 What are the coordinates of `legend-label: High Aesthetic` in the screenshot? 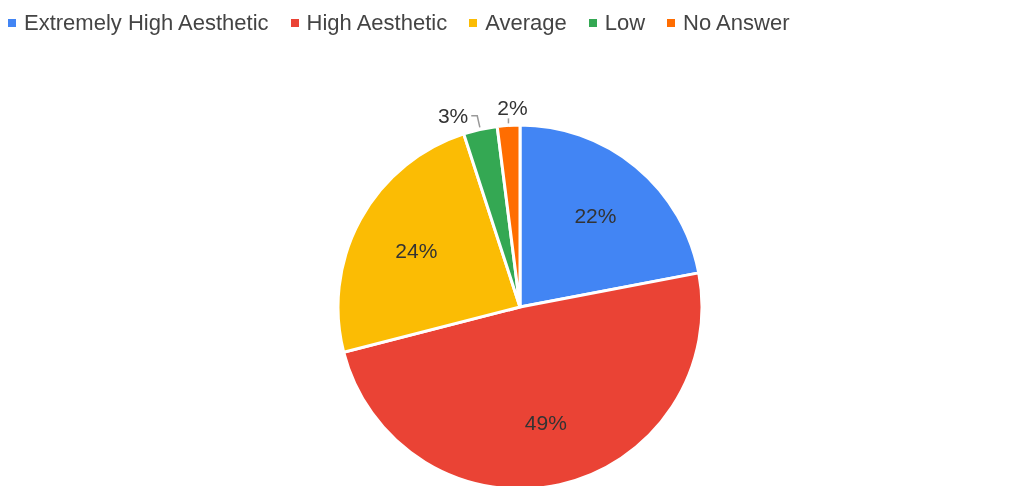 It's located at (377, 23).